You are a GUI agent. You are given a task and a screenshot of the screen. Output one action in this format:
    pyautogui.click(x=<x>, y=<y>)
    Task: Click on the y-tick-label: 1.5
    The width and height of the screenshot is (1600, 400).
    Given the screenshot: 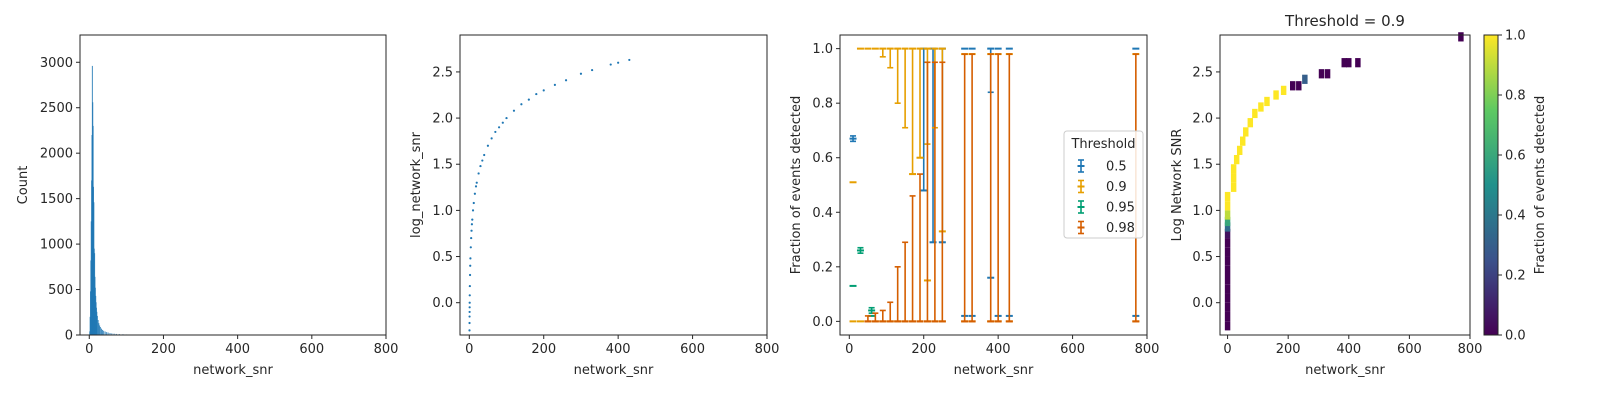 What is the action you would take?
    pyautogui.click(x=1202, y=165)
    